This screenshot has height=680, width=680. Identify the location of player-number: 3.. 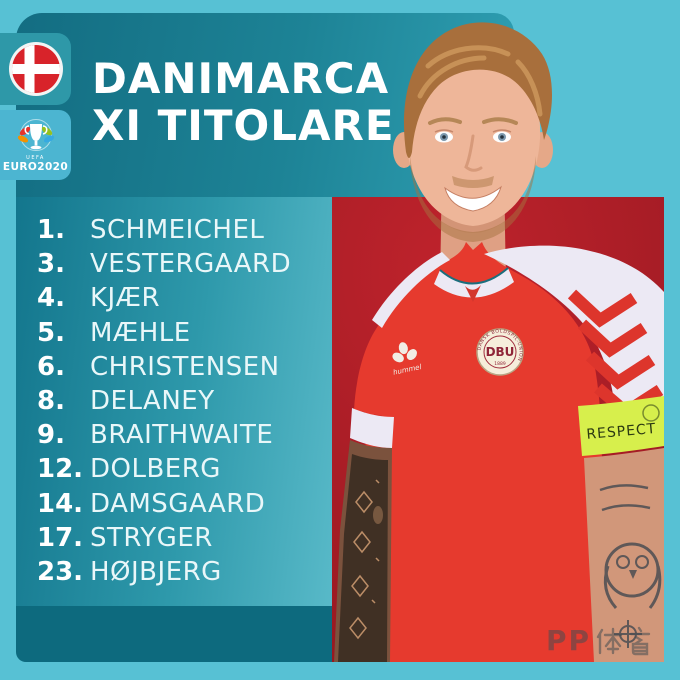
(51, 264).